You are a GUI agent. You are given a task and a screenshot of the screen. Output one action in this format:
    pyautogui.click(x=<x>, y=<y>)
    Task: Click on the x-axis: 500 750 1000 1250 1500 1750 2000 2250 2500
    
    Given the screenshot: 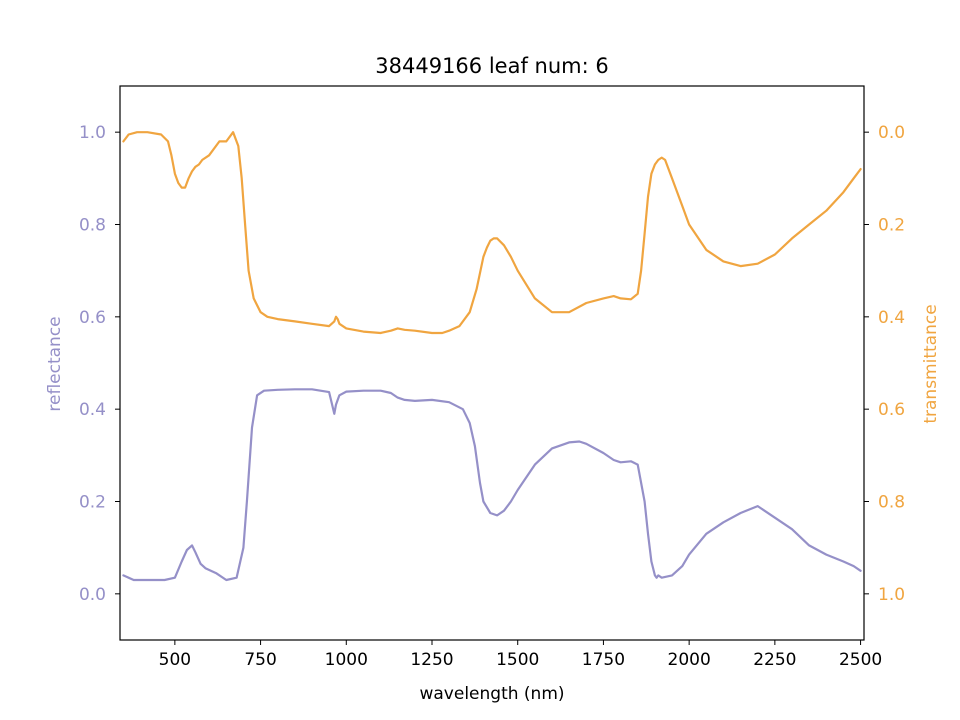 What is the action you would take?
    pyautogui.click(x=520, y=655)
    